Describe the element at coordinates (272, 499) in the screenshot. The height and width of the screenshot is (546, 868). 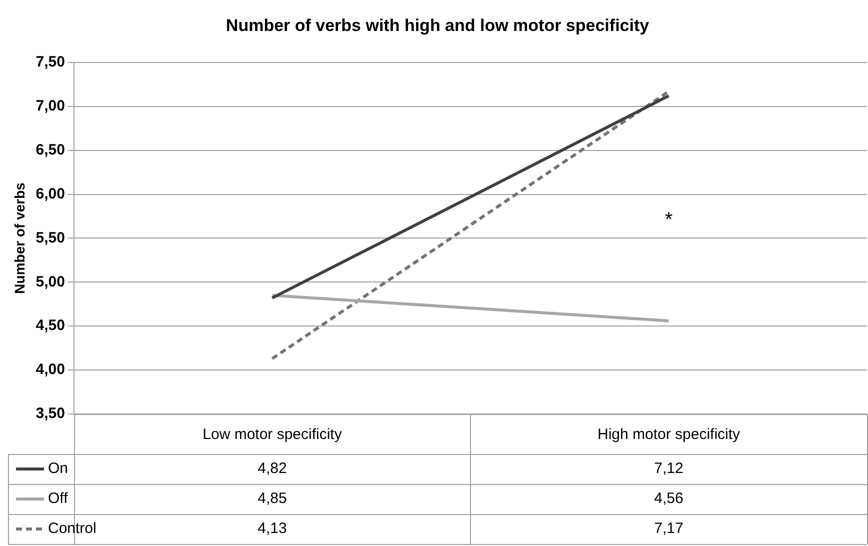
I see `data-label: 4,85` at that location.